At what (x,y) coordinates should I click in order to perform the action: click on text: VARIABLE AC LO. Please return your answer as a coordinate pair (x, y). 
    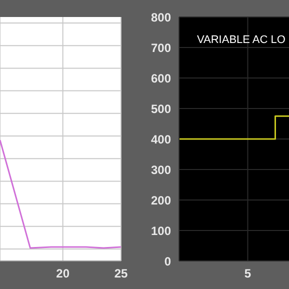
    Looking at the image, I should click on (241, 40).